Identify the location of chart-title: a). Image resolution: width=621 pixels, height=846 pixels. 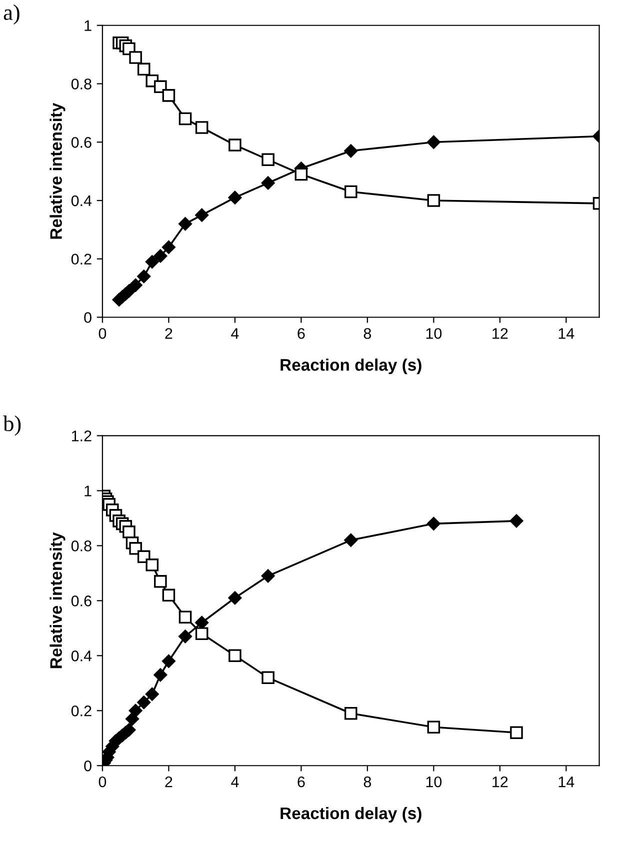
(12, 14).